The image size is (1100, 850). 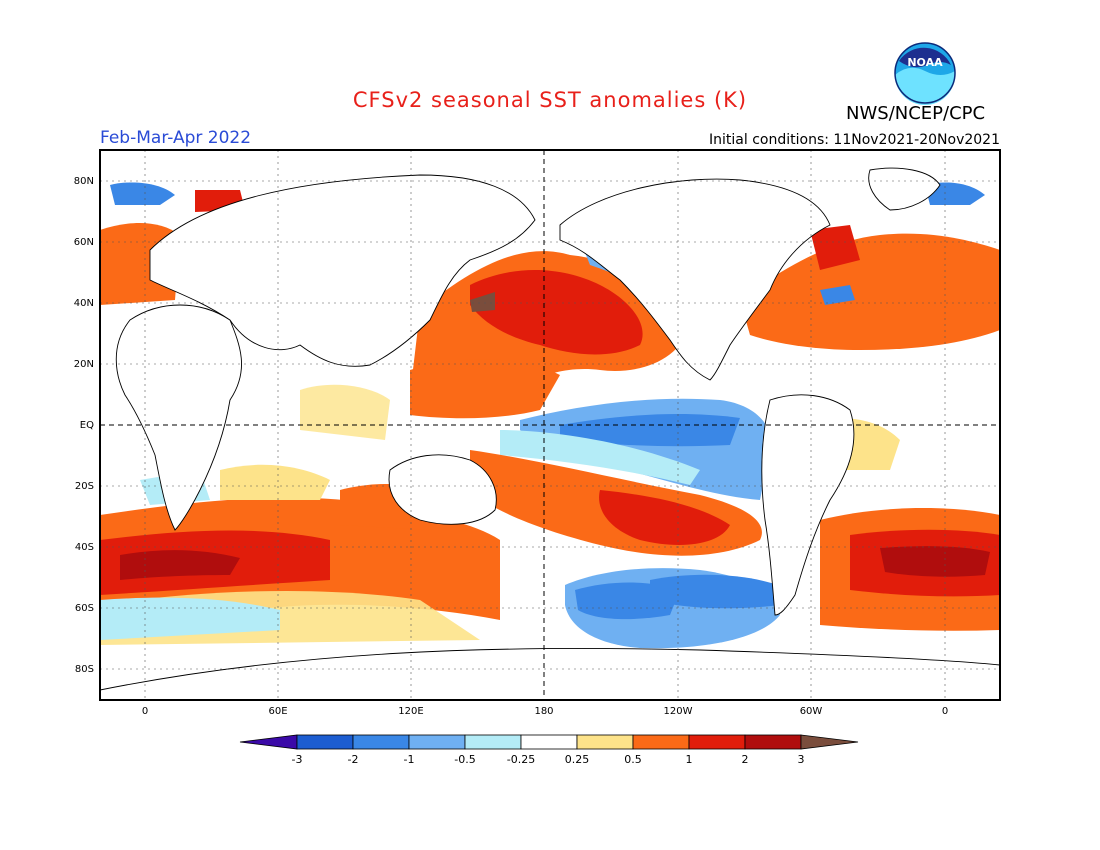 What do you see at coordinates (84, 303) in the screenshot?
I see `lat-label: 40N` at bounding box center [84, 303].